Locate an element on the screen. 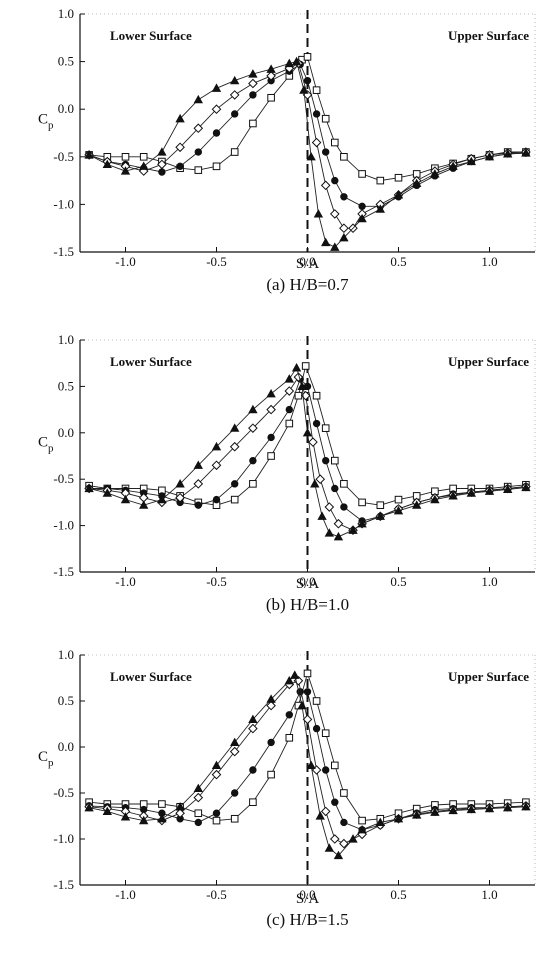 This screenshot has height=960, width=546. y-tick-label: 0.0 is located at coordinates (66, 432).